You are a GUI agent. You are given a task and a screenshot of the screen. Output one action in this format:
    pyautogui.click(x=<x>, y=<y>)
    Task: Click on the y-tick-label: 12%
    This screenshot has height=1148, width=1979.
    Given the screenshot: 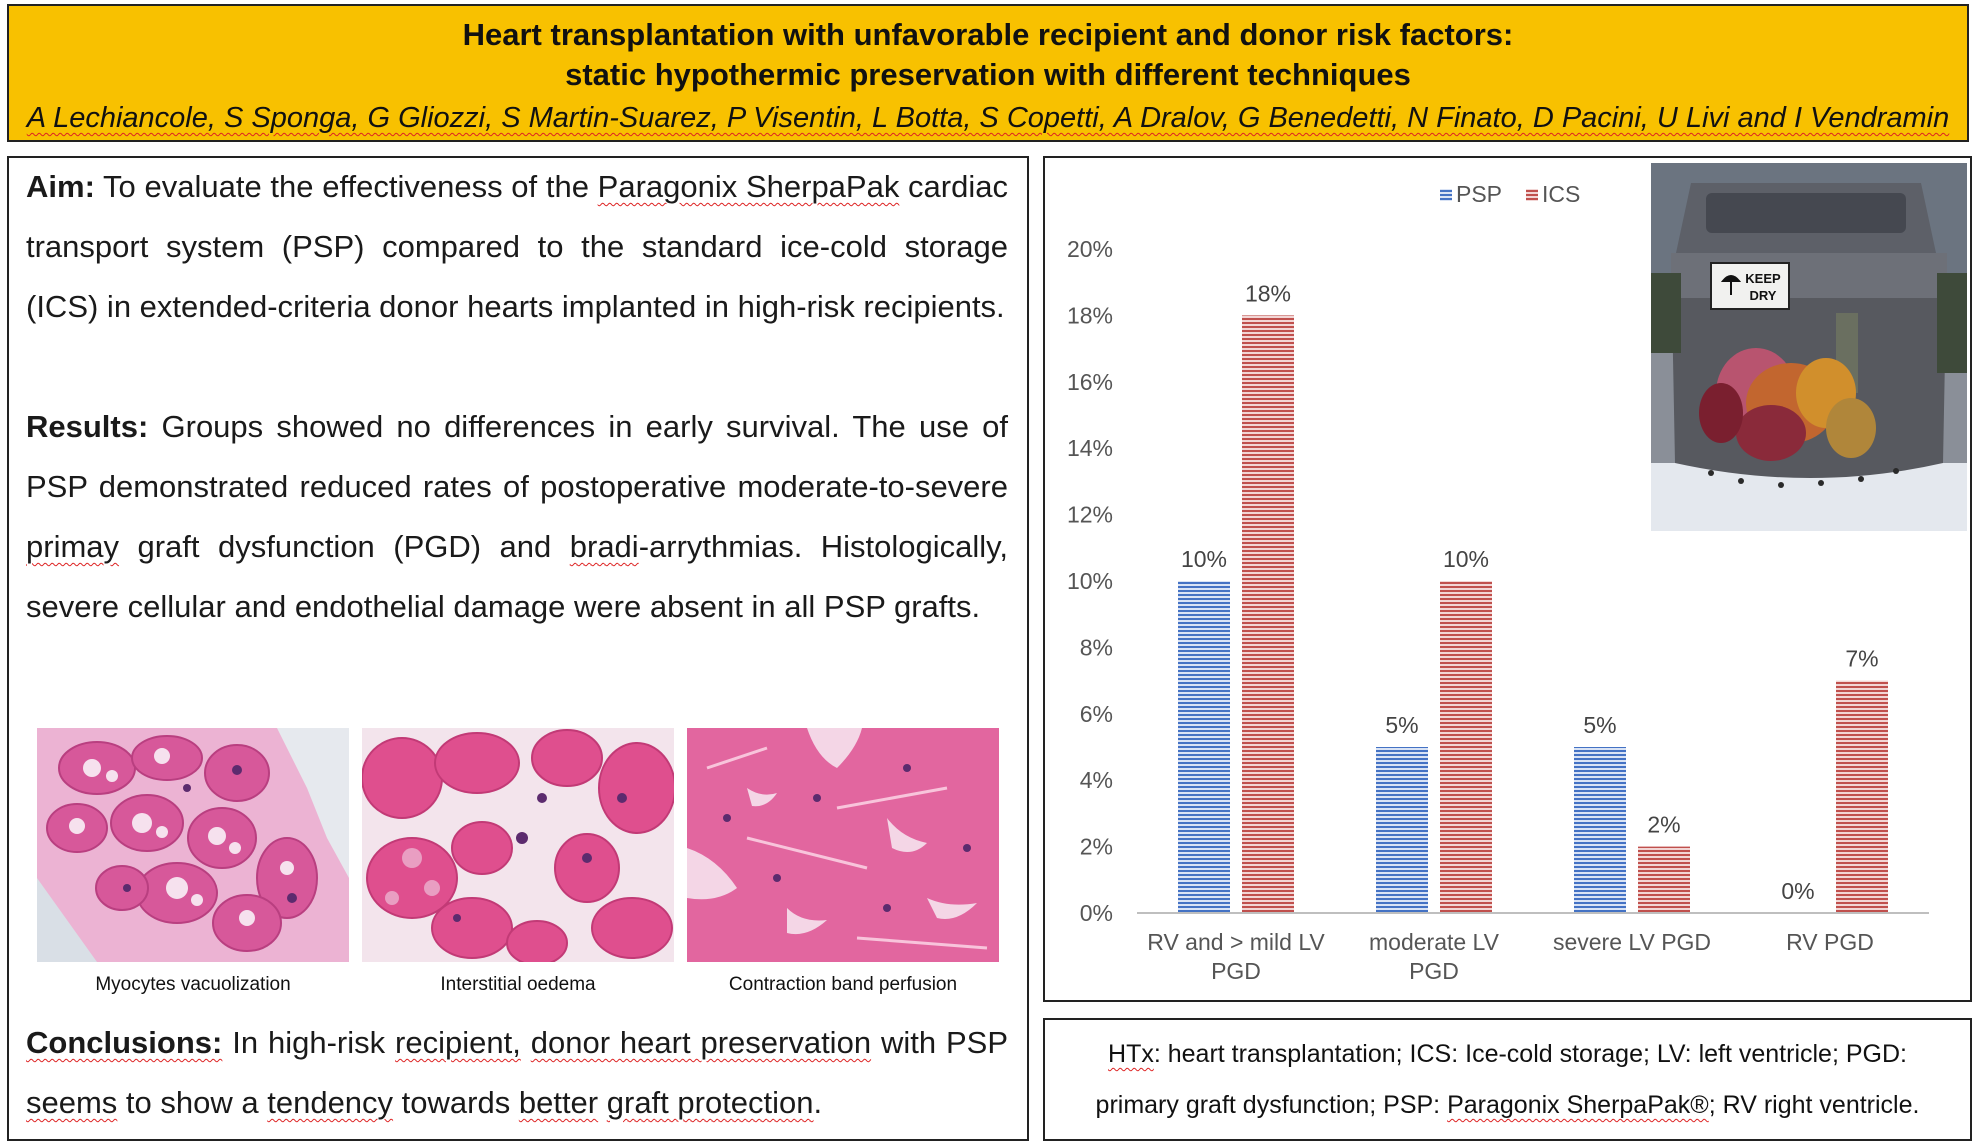 What is the action you would take?
    pyautogui.click(x=1090, y=515)
    